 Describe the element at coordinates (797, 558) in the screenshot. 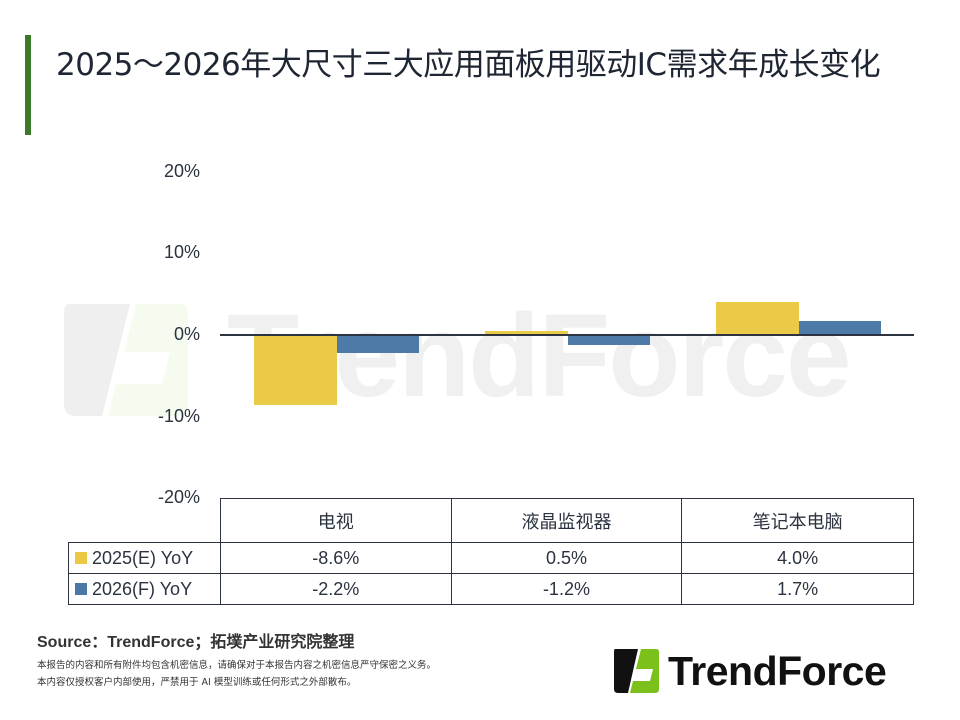

I see `cell-2025-notebook: 4.0%` at that location.